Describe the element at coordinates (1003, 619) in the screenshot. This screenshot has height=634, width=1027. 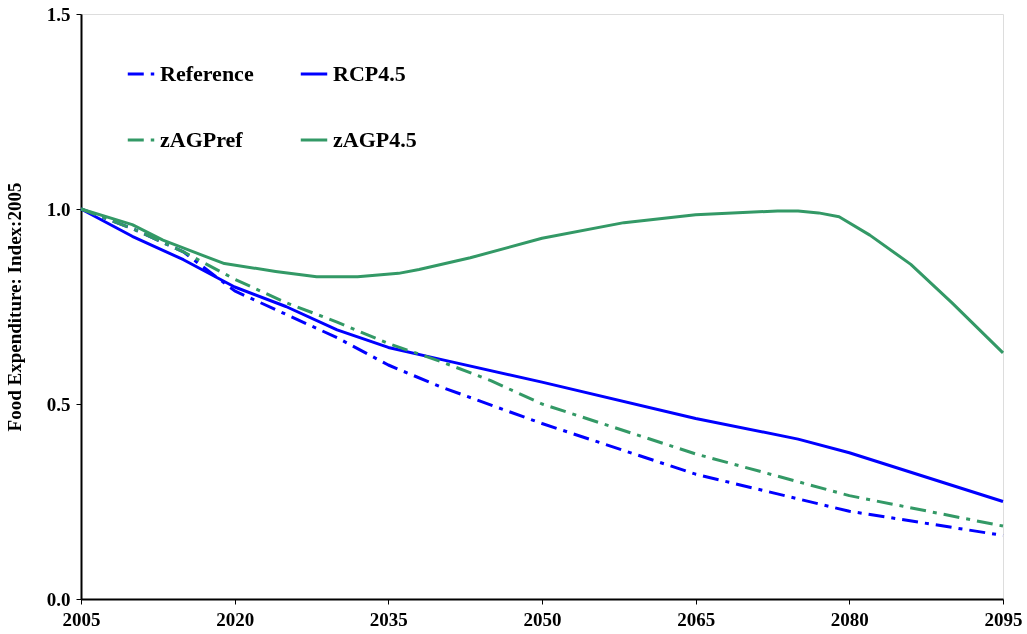
I see `x-tick-label: 2095` at that location.